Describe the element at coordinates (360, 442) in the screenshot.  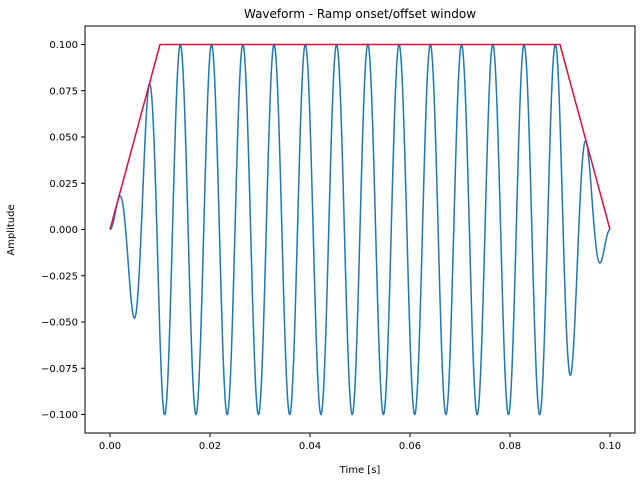
I see `x-axis: 0.00 0.02 0.04 0.06 0.08 0.10` at that location.